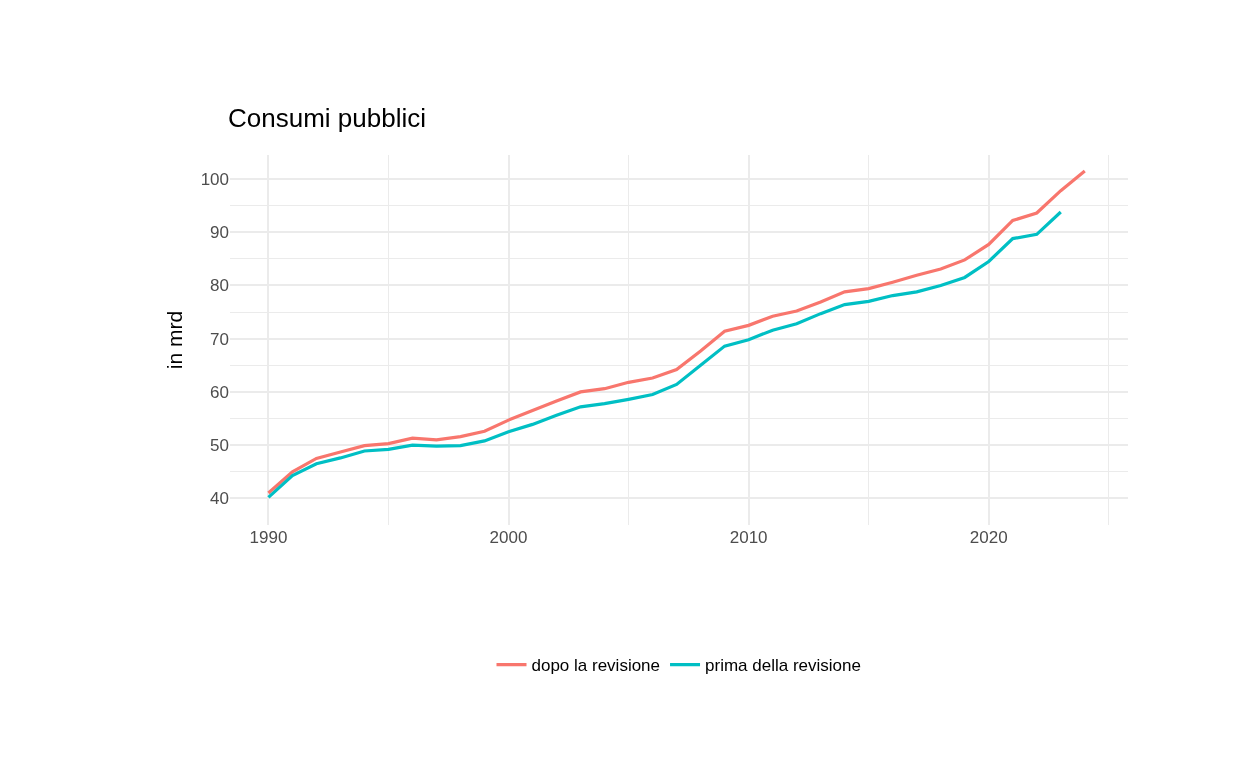 This screenshot has height=779, width=1241. Describe the element at coordinates (174, 340) in the screenshot. I see `y-axis-title: in mrd` at that location.